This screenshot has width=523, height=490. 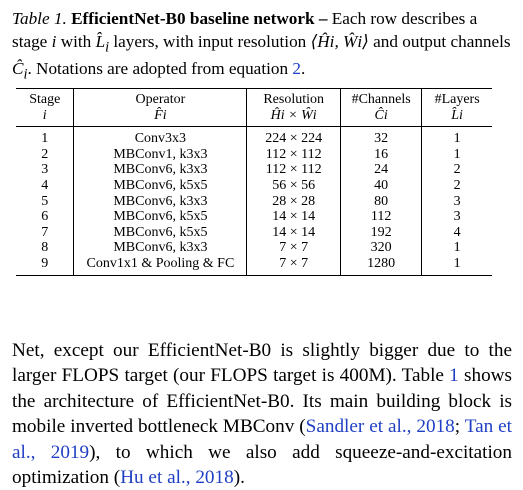 I want to click on cell-operator: Conv3x3, so click(x=160, y=136).